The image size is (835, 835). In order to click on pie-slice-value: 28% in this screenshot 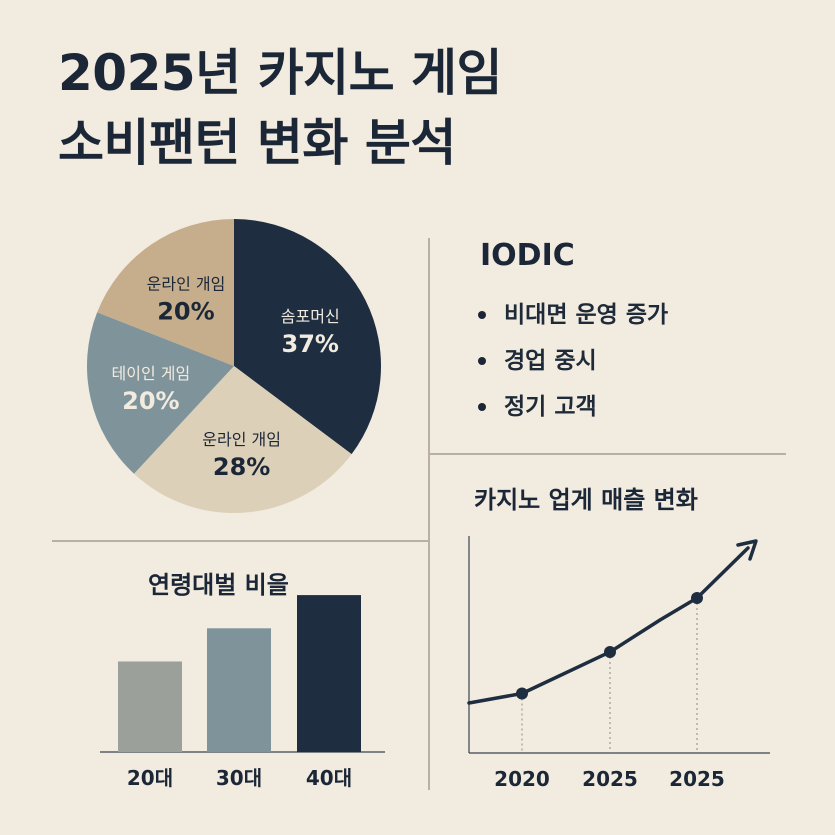, I will do `click(241, 467)`.